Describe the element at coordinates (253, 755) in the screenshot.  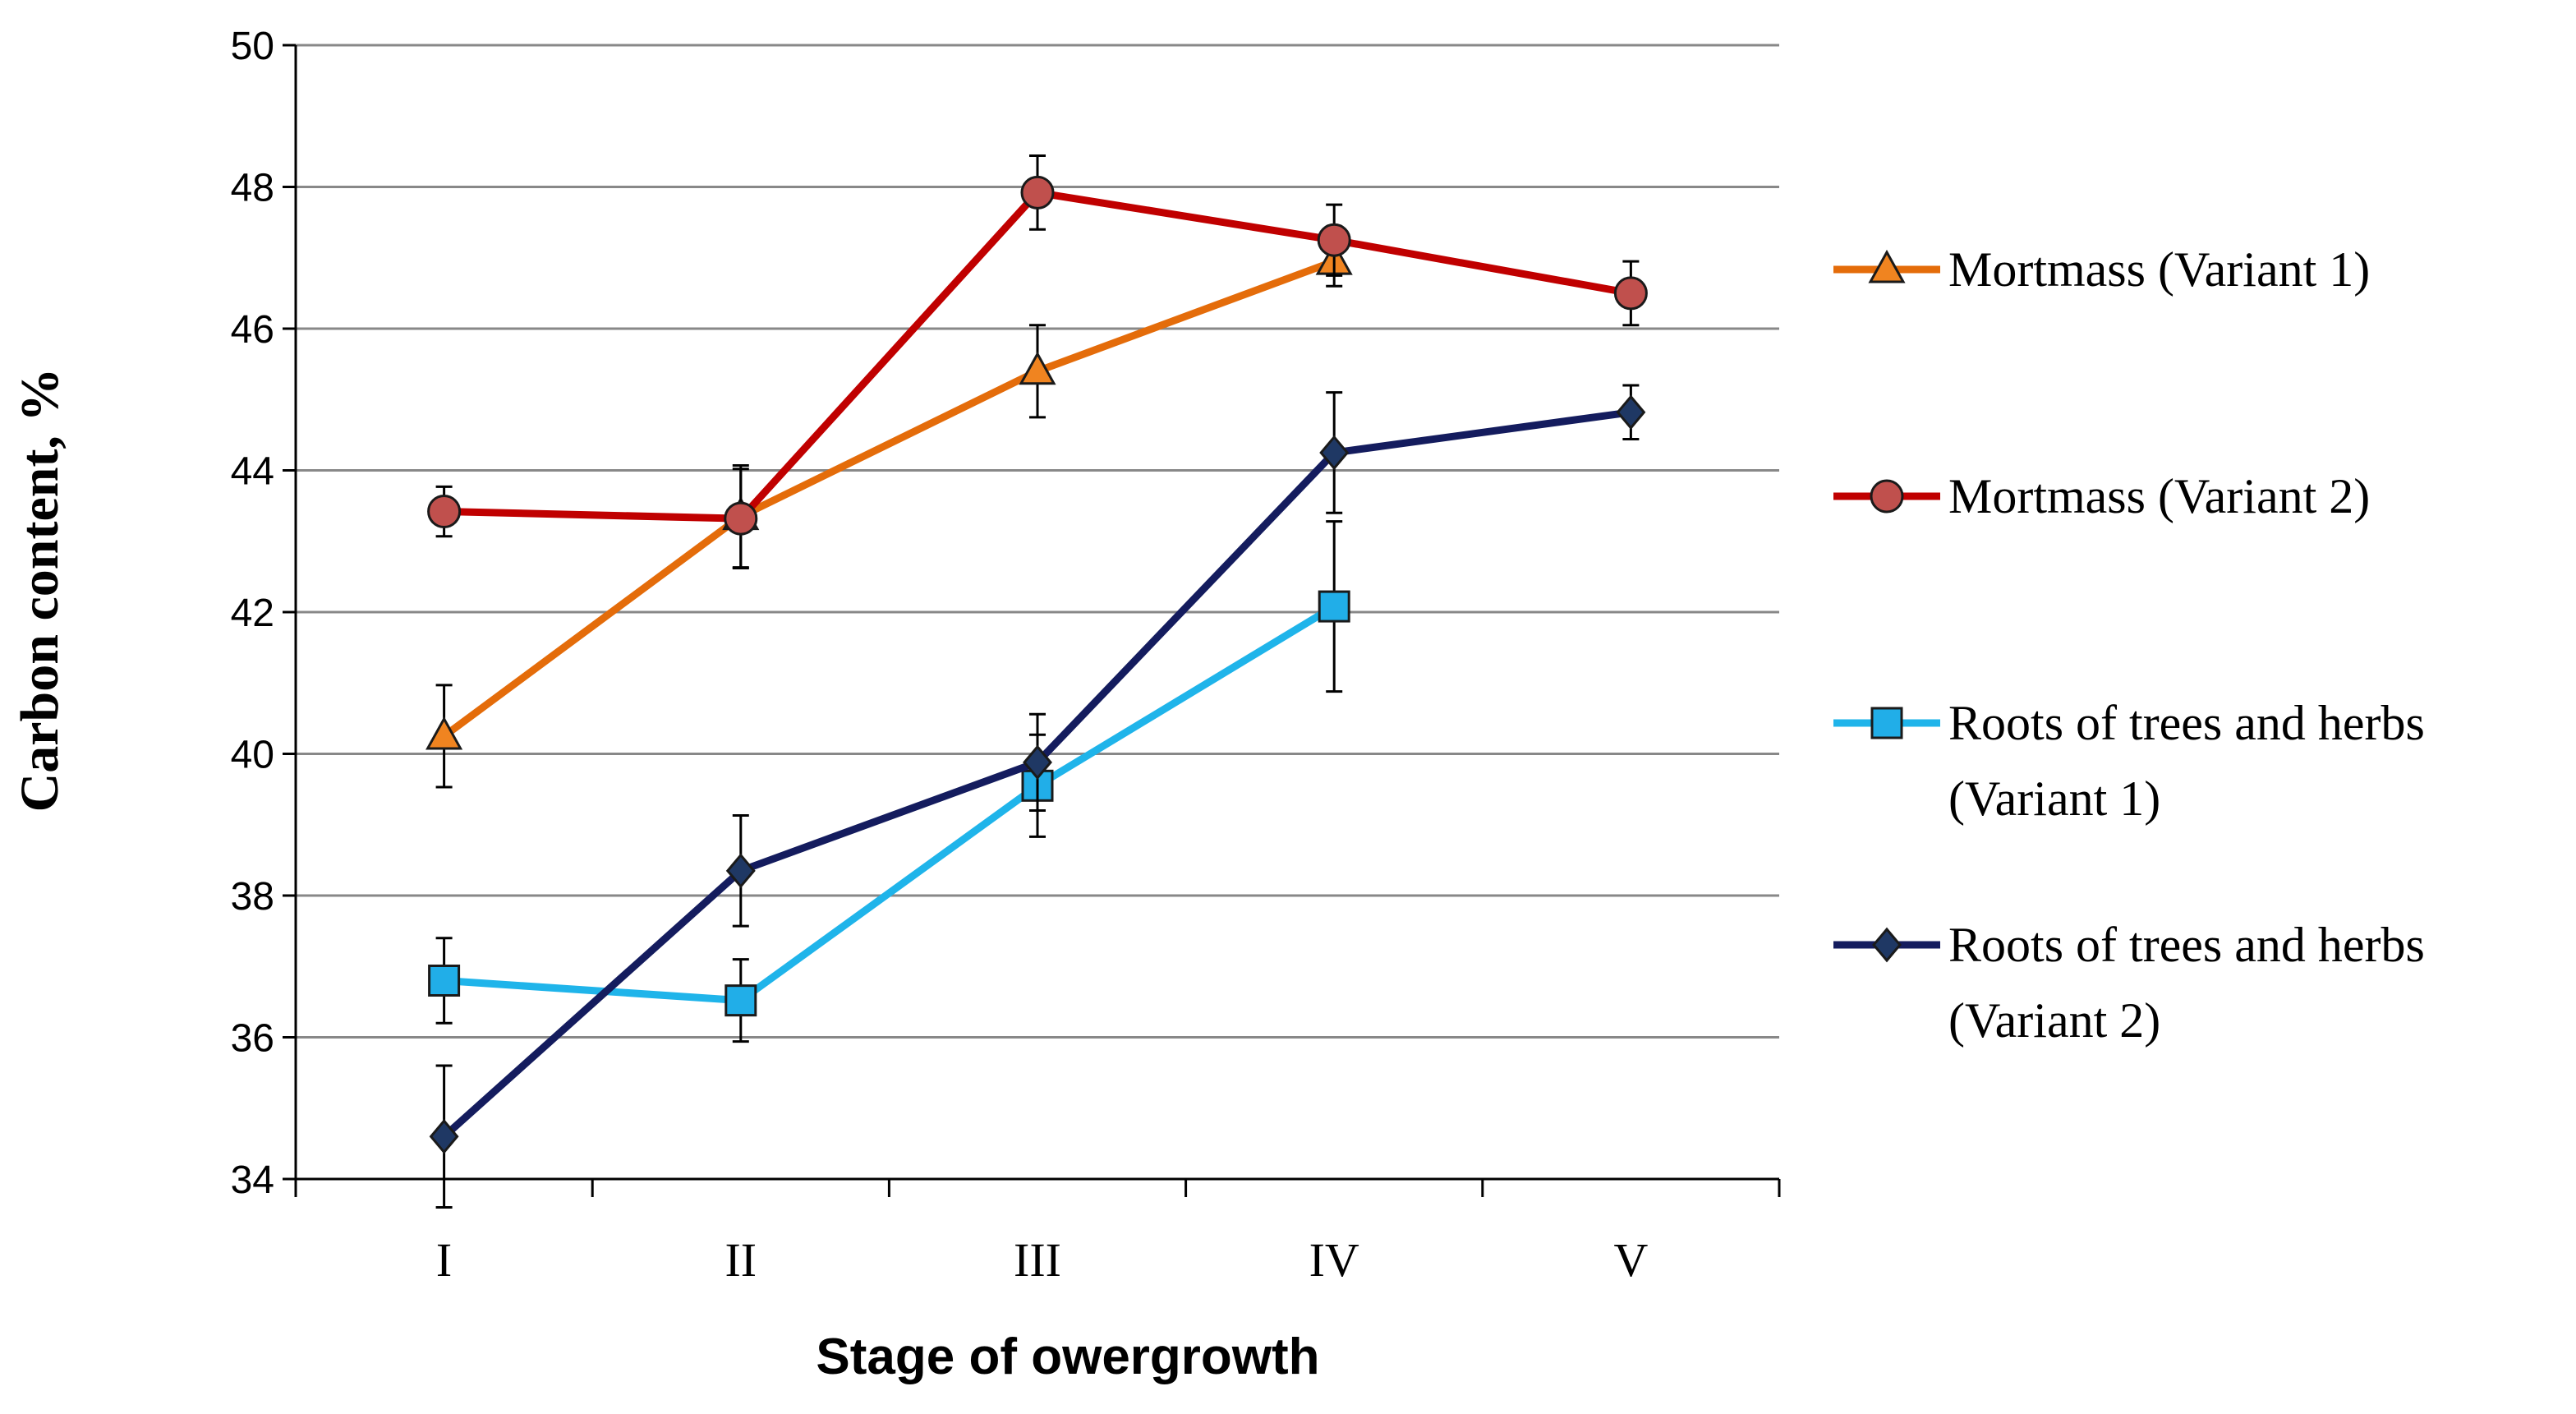
I see `y-tick-label: 40` at that location.